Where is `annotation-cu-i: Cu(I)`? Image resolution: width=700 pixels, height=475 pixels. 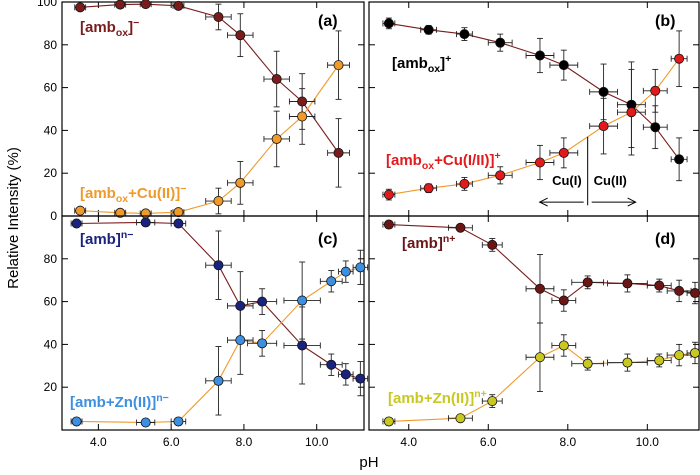
annotation-cu-i: Cu(I) is located at coordinates (567, 180).